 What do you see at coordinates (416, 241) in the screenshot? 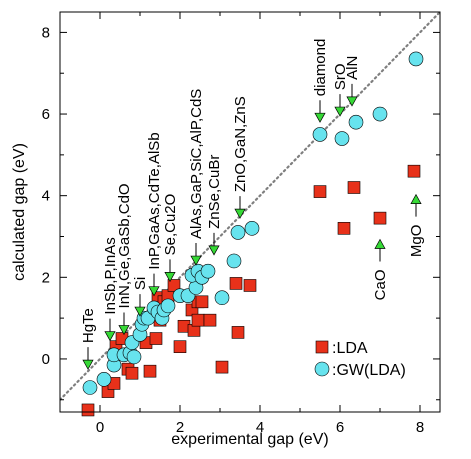
I see `annotation-label: MgO` at bounding box center [416, 241].